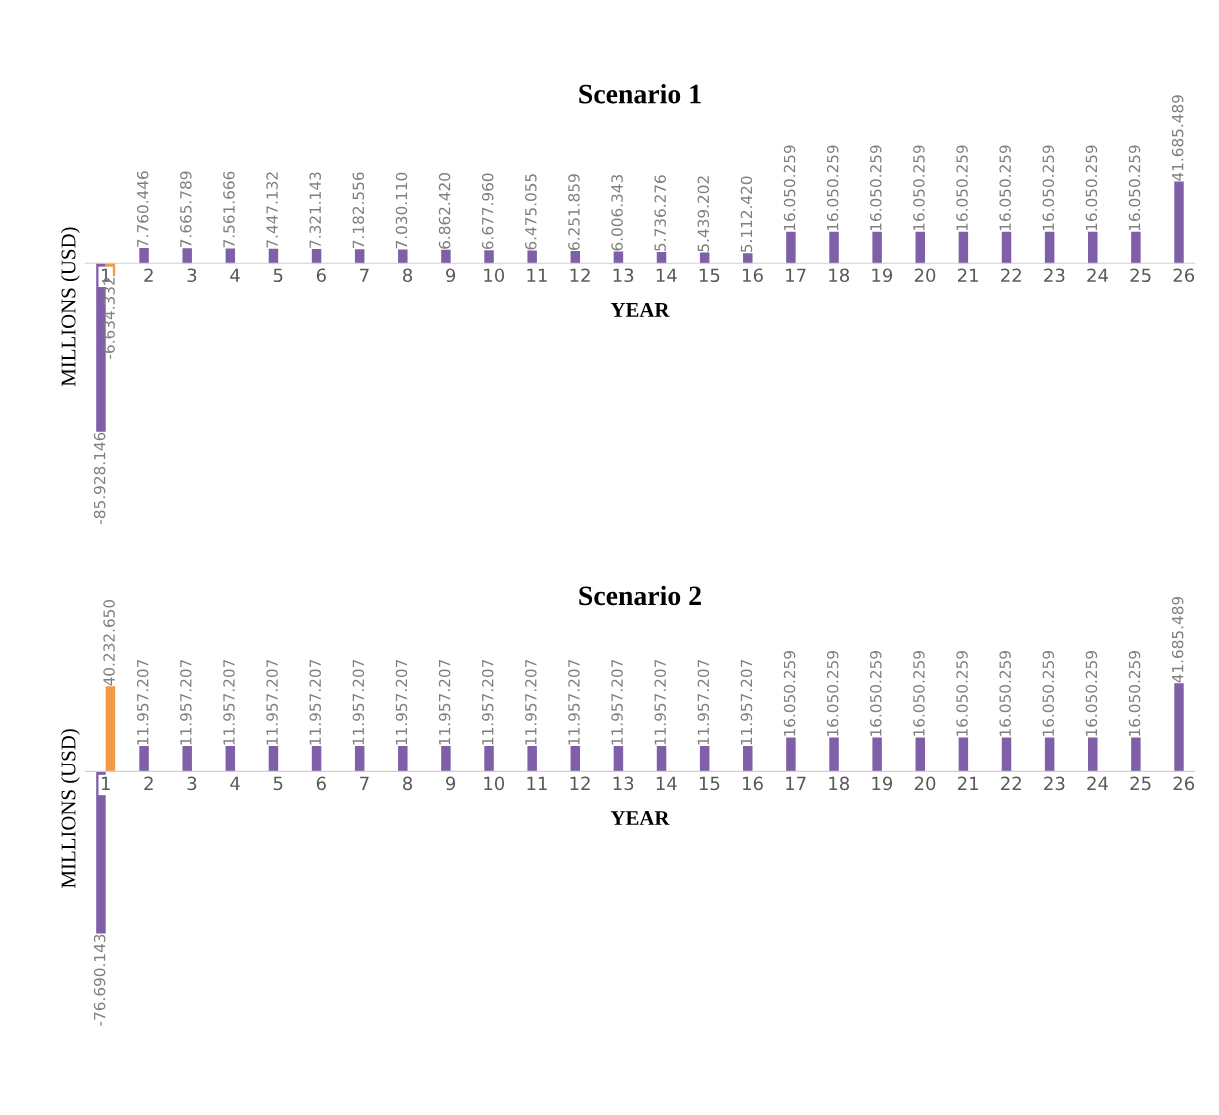 Image resolution: width=1219 pixels, height=1115 pixels. What do you see at coordinates (1097, 275) in the screenshot?
I see `x-tick-label: 24` at bounding box center [1097, 275].